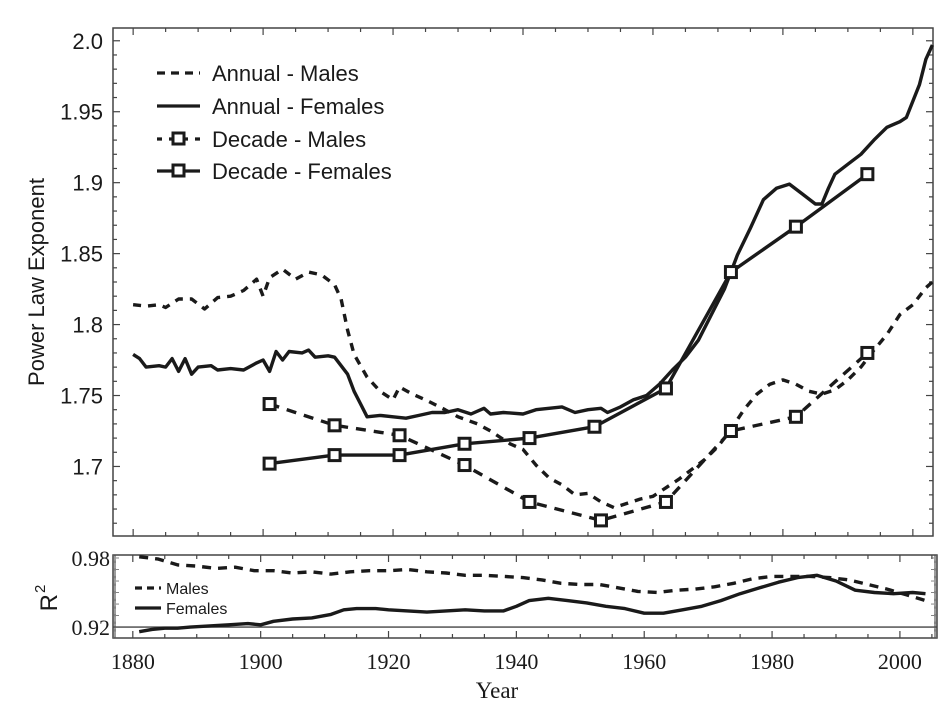 The height and width of the screenshot is (728, 952). What do you see at coordinates (81, 112) in the screenshot?
I see `y-tick-label: 1.95` at bounding box center [81, 112].